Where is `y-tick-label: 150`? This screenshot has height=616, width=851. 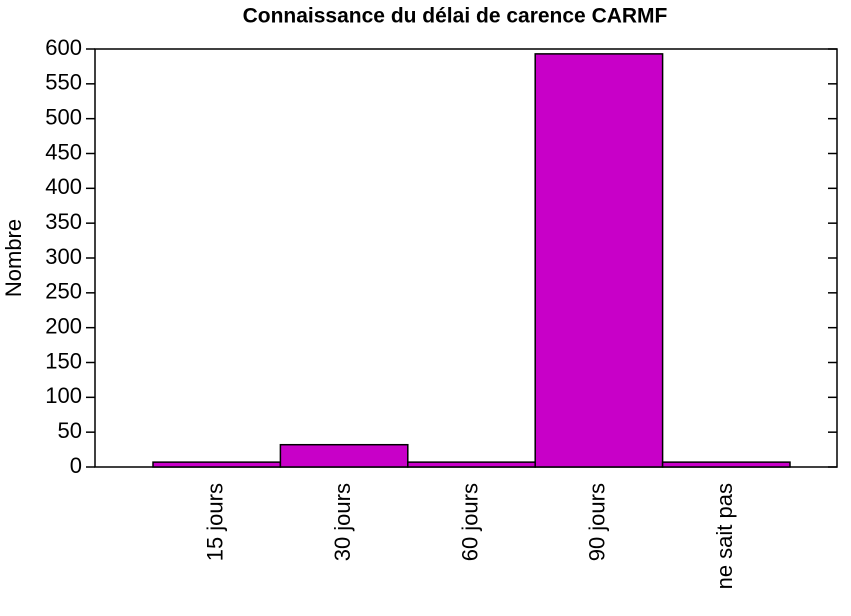
y-tick-label: 150 is located at coordinates (63, 360).